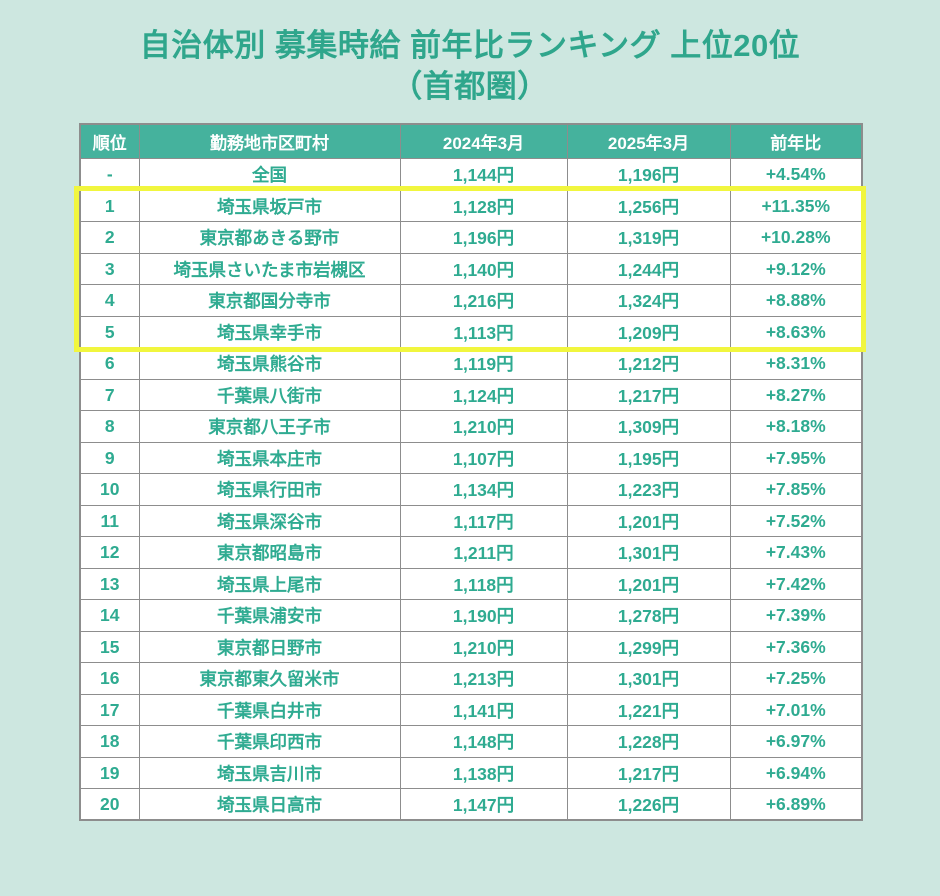  I want to click on march-2025-cell: 1,309円, so click(648, 426).